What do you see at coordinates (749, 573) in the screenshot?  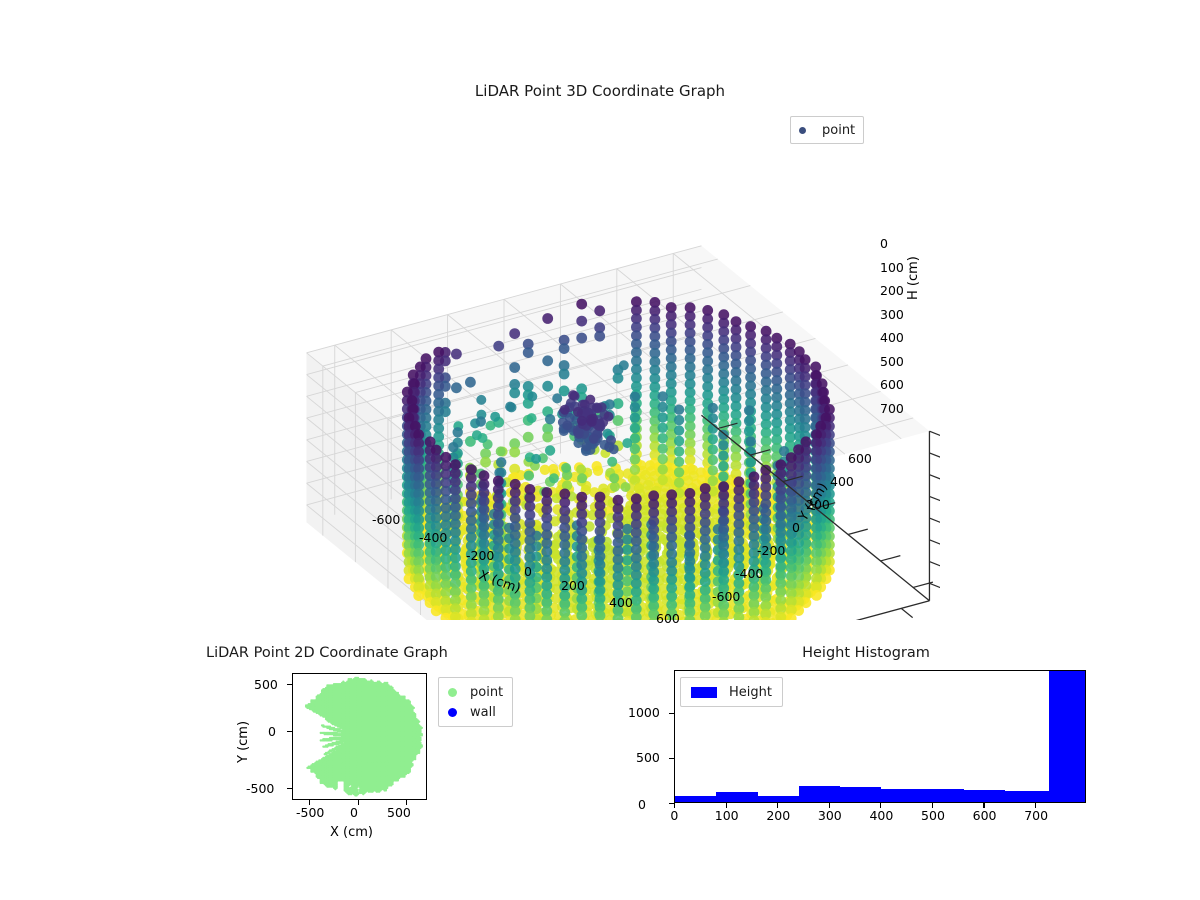 I see `y-tick: -400` at bounding box center [749, 573].